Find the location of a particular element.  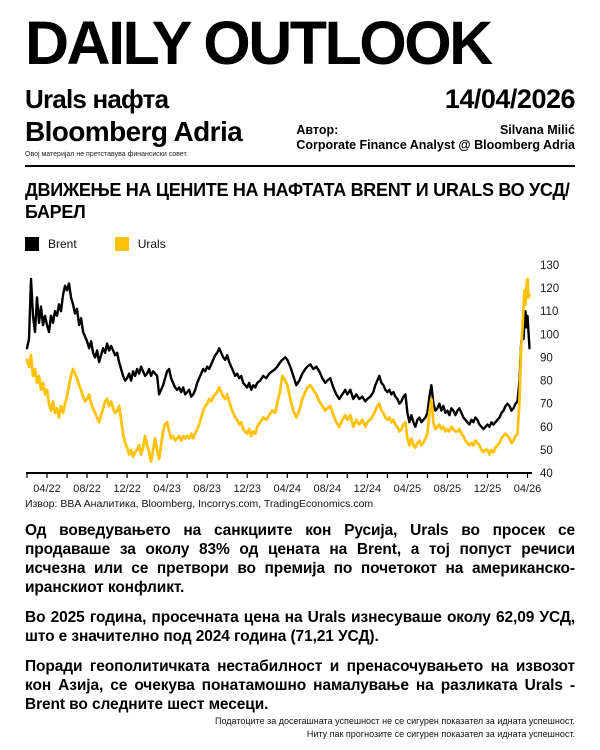

x-axis-tick-label: 12/25 is located at coordinates (488, 489).